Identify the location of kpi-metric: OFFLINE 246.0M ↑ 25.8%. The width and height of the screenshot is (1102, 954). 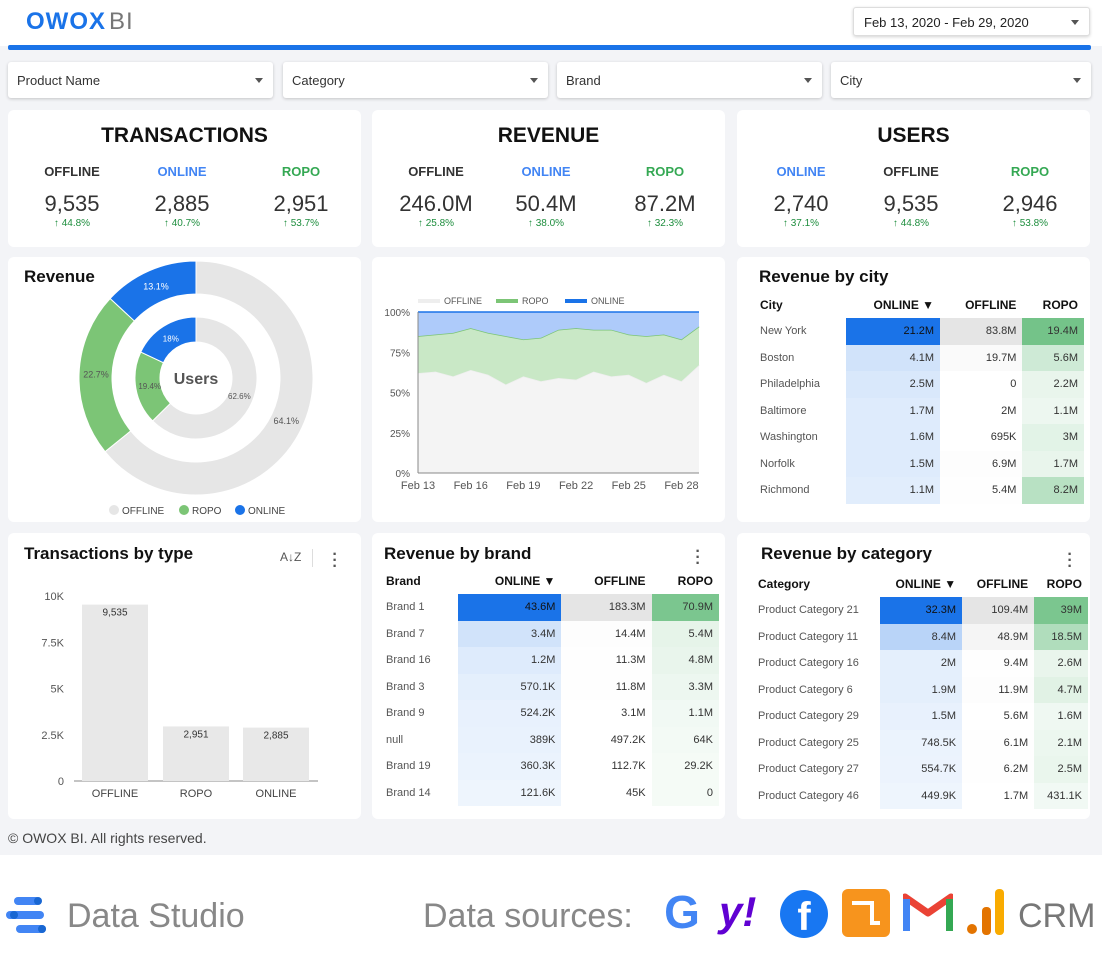
(436, 196).